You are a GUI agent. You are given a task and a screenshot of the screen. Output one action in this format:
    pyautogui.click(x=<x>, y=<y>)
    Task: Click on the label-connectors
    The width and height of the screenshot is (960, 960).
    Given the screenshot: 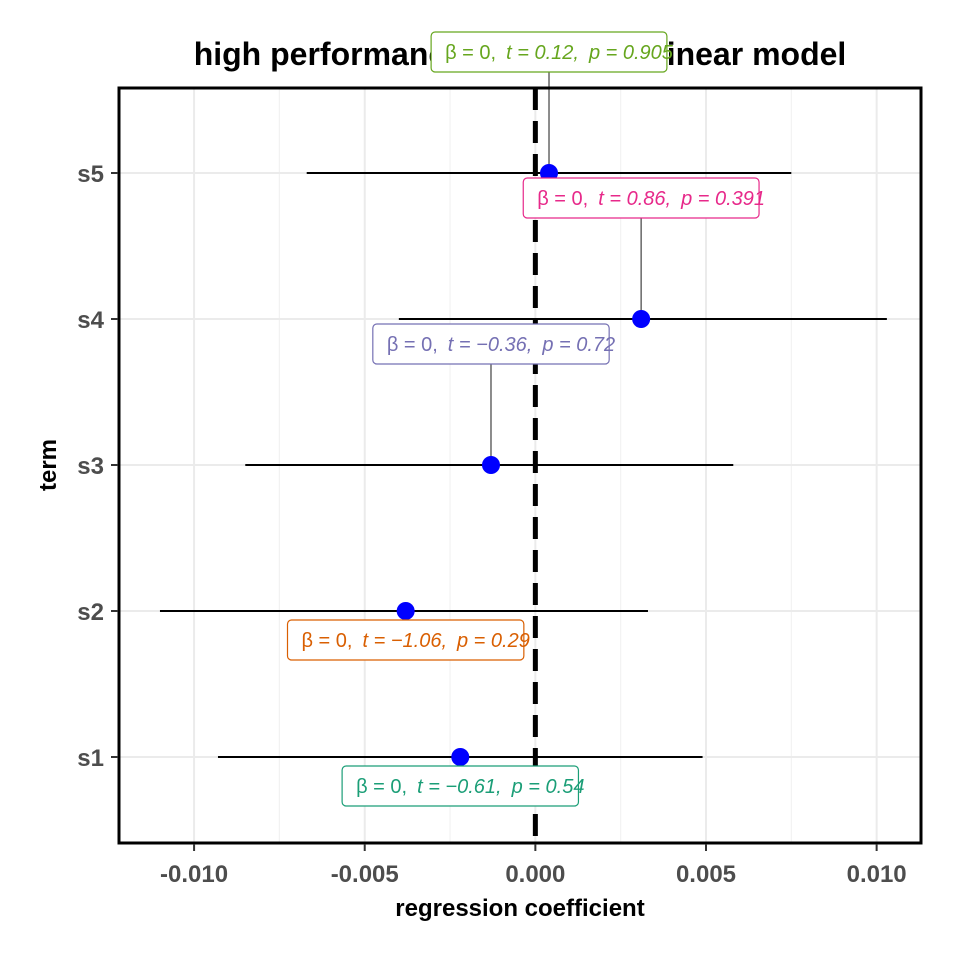 What is the action you would take?
    pyautogui.click(x=566, y=268)
    